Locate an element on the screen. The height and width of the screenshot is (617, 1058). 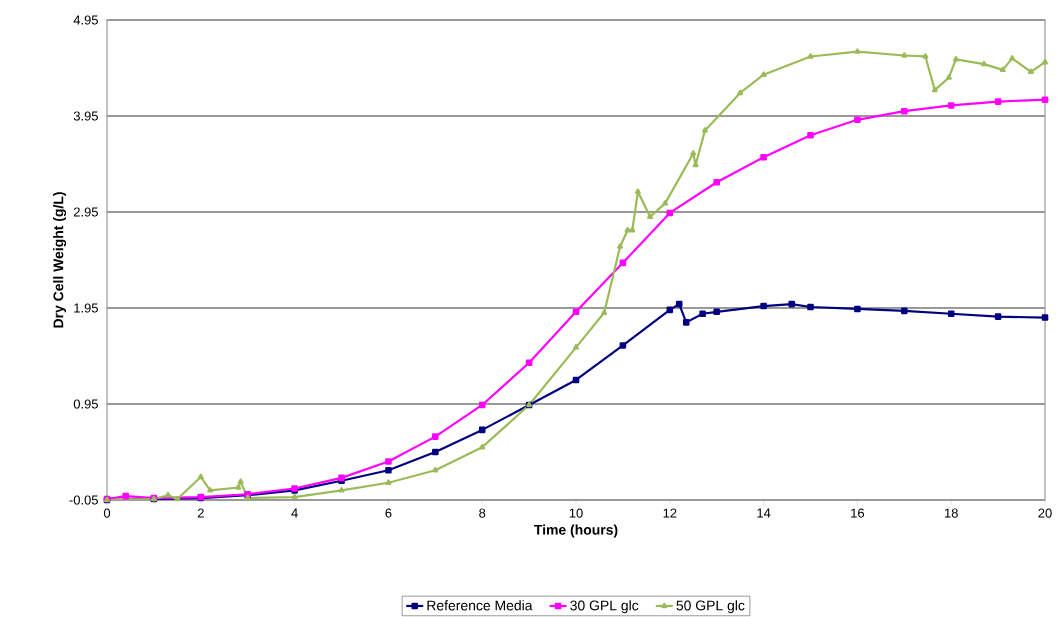
y-axis-title: Dry Cell Weight (g/L) is located at coordinates (60, 260).